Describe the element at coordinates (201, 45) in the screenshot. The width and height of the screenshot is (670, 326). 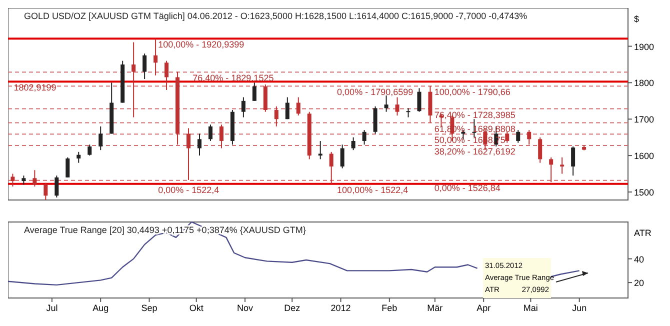
I see `annotation: 100,00% - 1920,9399` at that location.